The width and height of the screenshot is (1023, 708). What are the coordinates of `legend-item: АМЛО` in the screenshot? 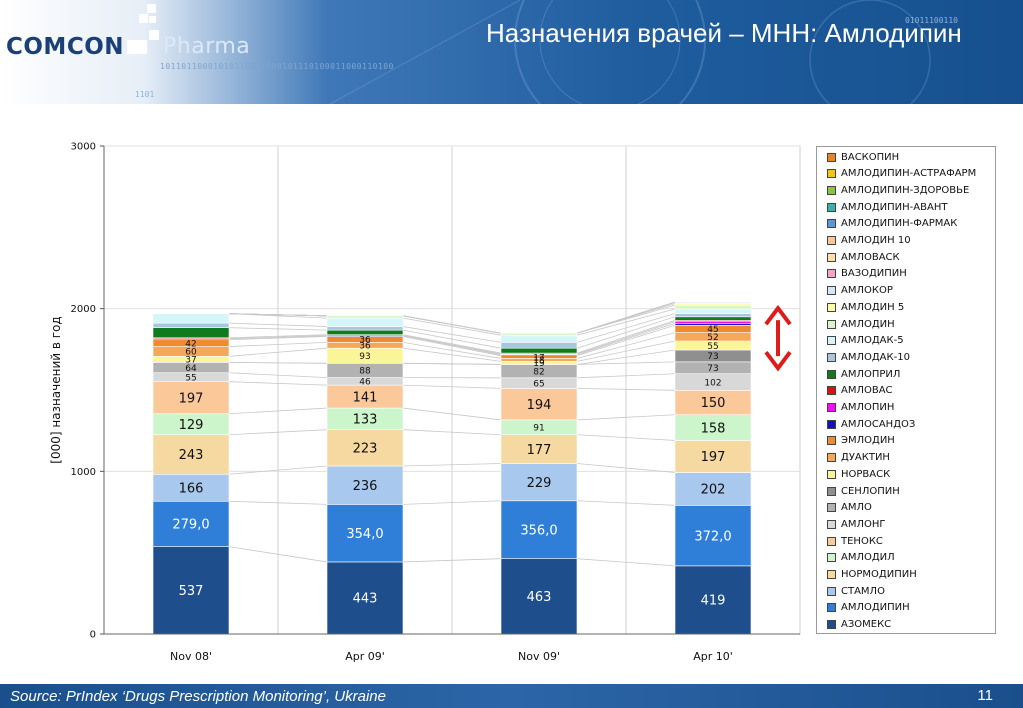 It's located at (849, 508).